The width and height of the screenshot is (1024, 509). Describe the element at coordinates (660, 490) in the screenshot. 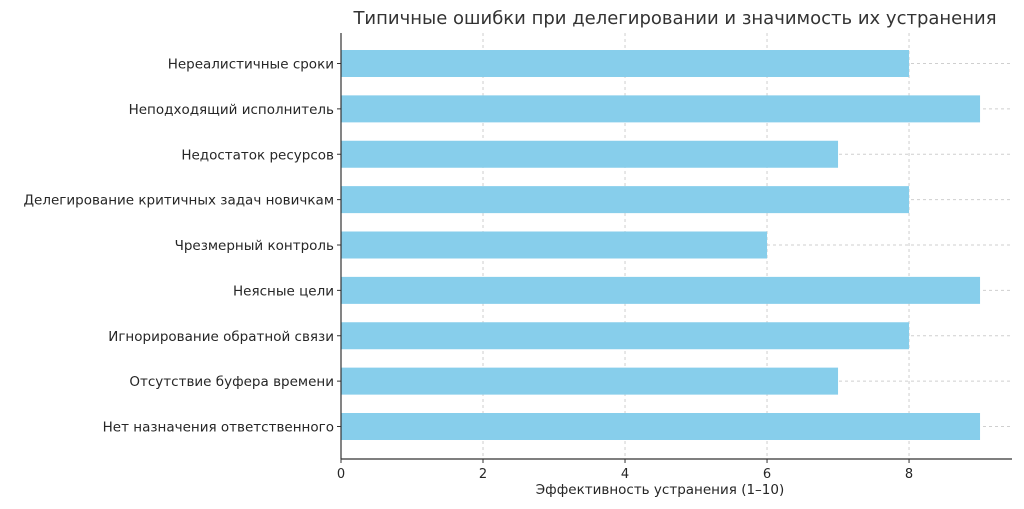

I see `x-axis-label: Эффективность устранения (1–10)` at that location.